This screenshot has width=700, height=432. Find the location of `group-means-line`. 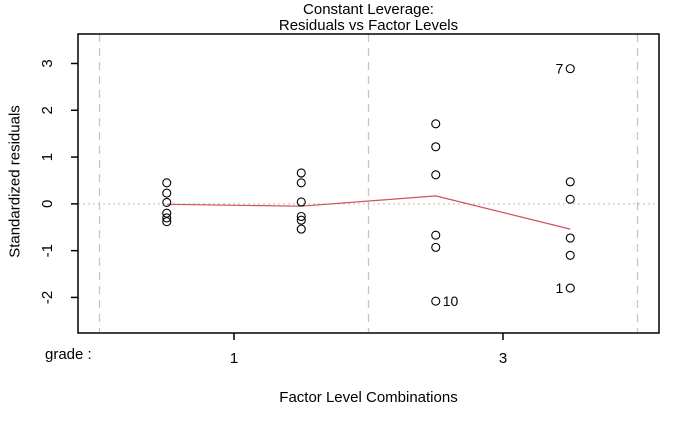

group-means-line is located at coordinates (368, 212).